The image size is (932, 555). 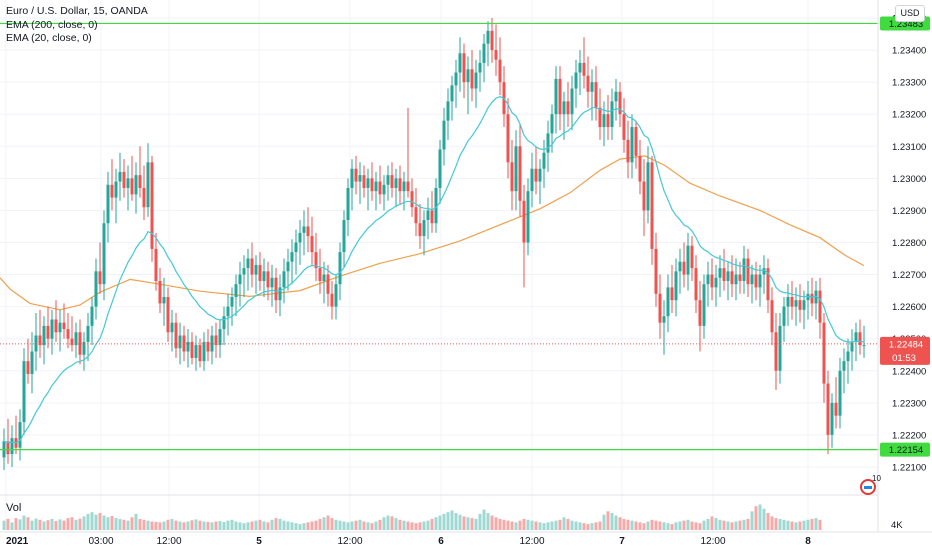 I want to click on volume-label: Vol, so click(x=14, y=508).